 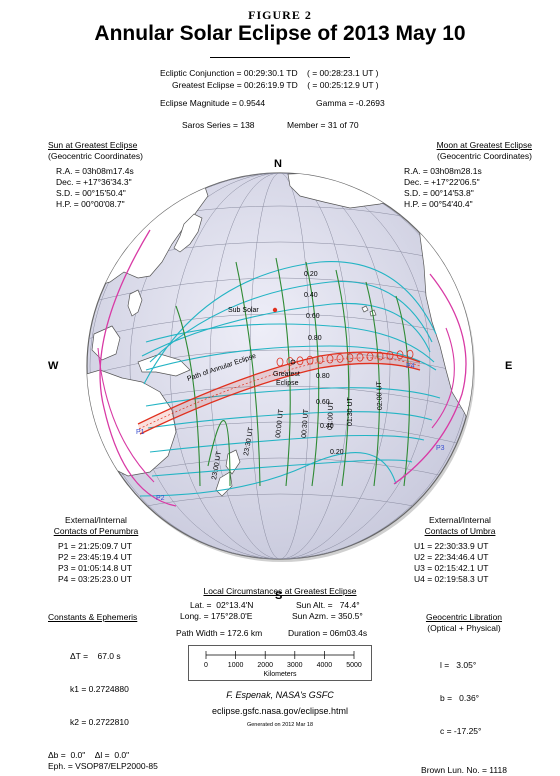 What do you see at coordinates (90, 204) in the screenshot?
I see `sun-hp: H.P. = 00°00'08.7"` at bounding box center [90, 204].